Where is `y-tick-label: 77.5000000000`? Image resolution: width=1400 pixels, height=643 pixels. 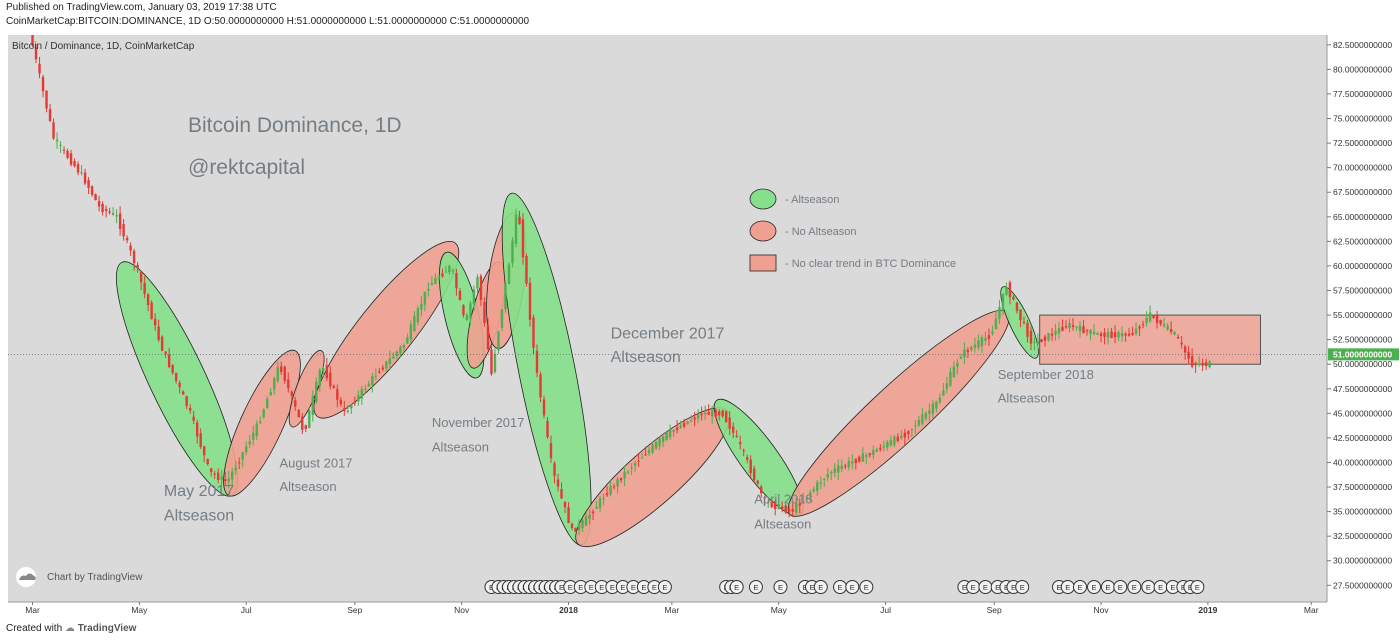
y-tick-label: 77.5000000000 is located at coordinates (1362, 94).